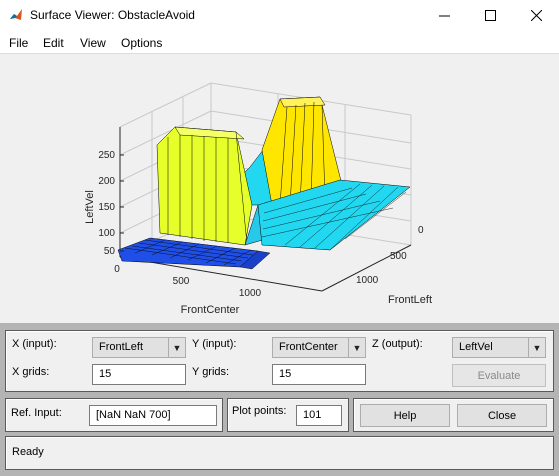 This screenshot has width=559, height=476. I want to click on ref-input-label: Ref. Input:, so click(36, 413).